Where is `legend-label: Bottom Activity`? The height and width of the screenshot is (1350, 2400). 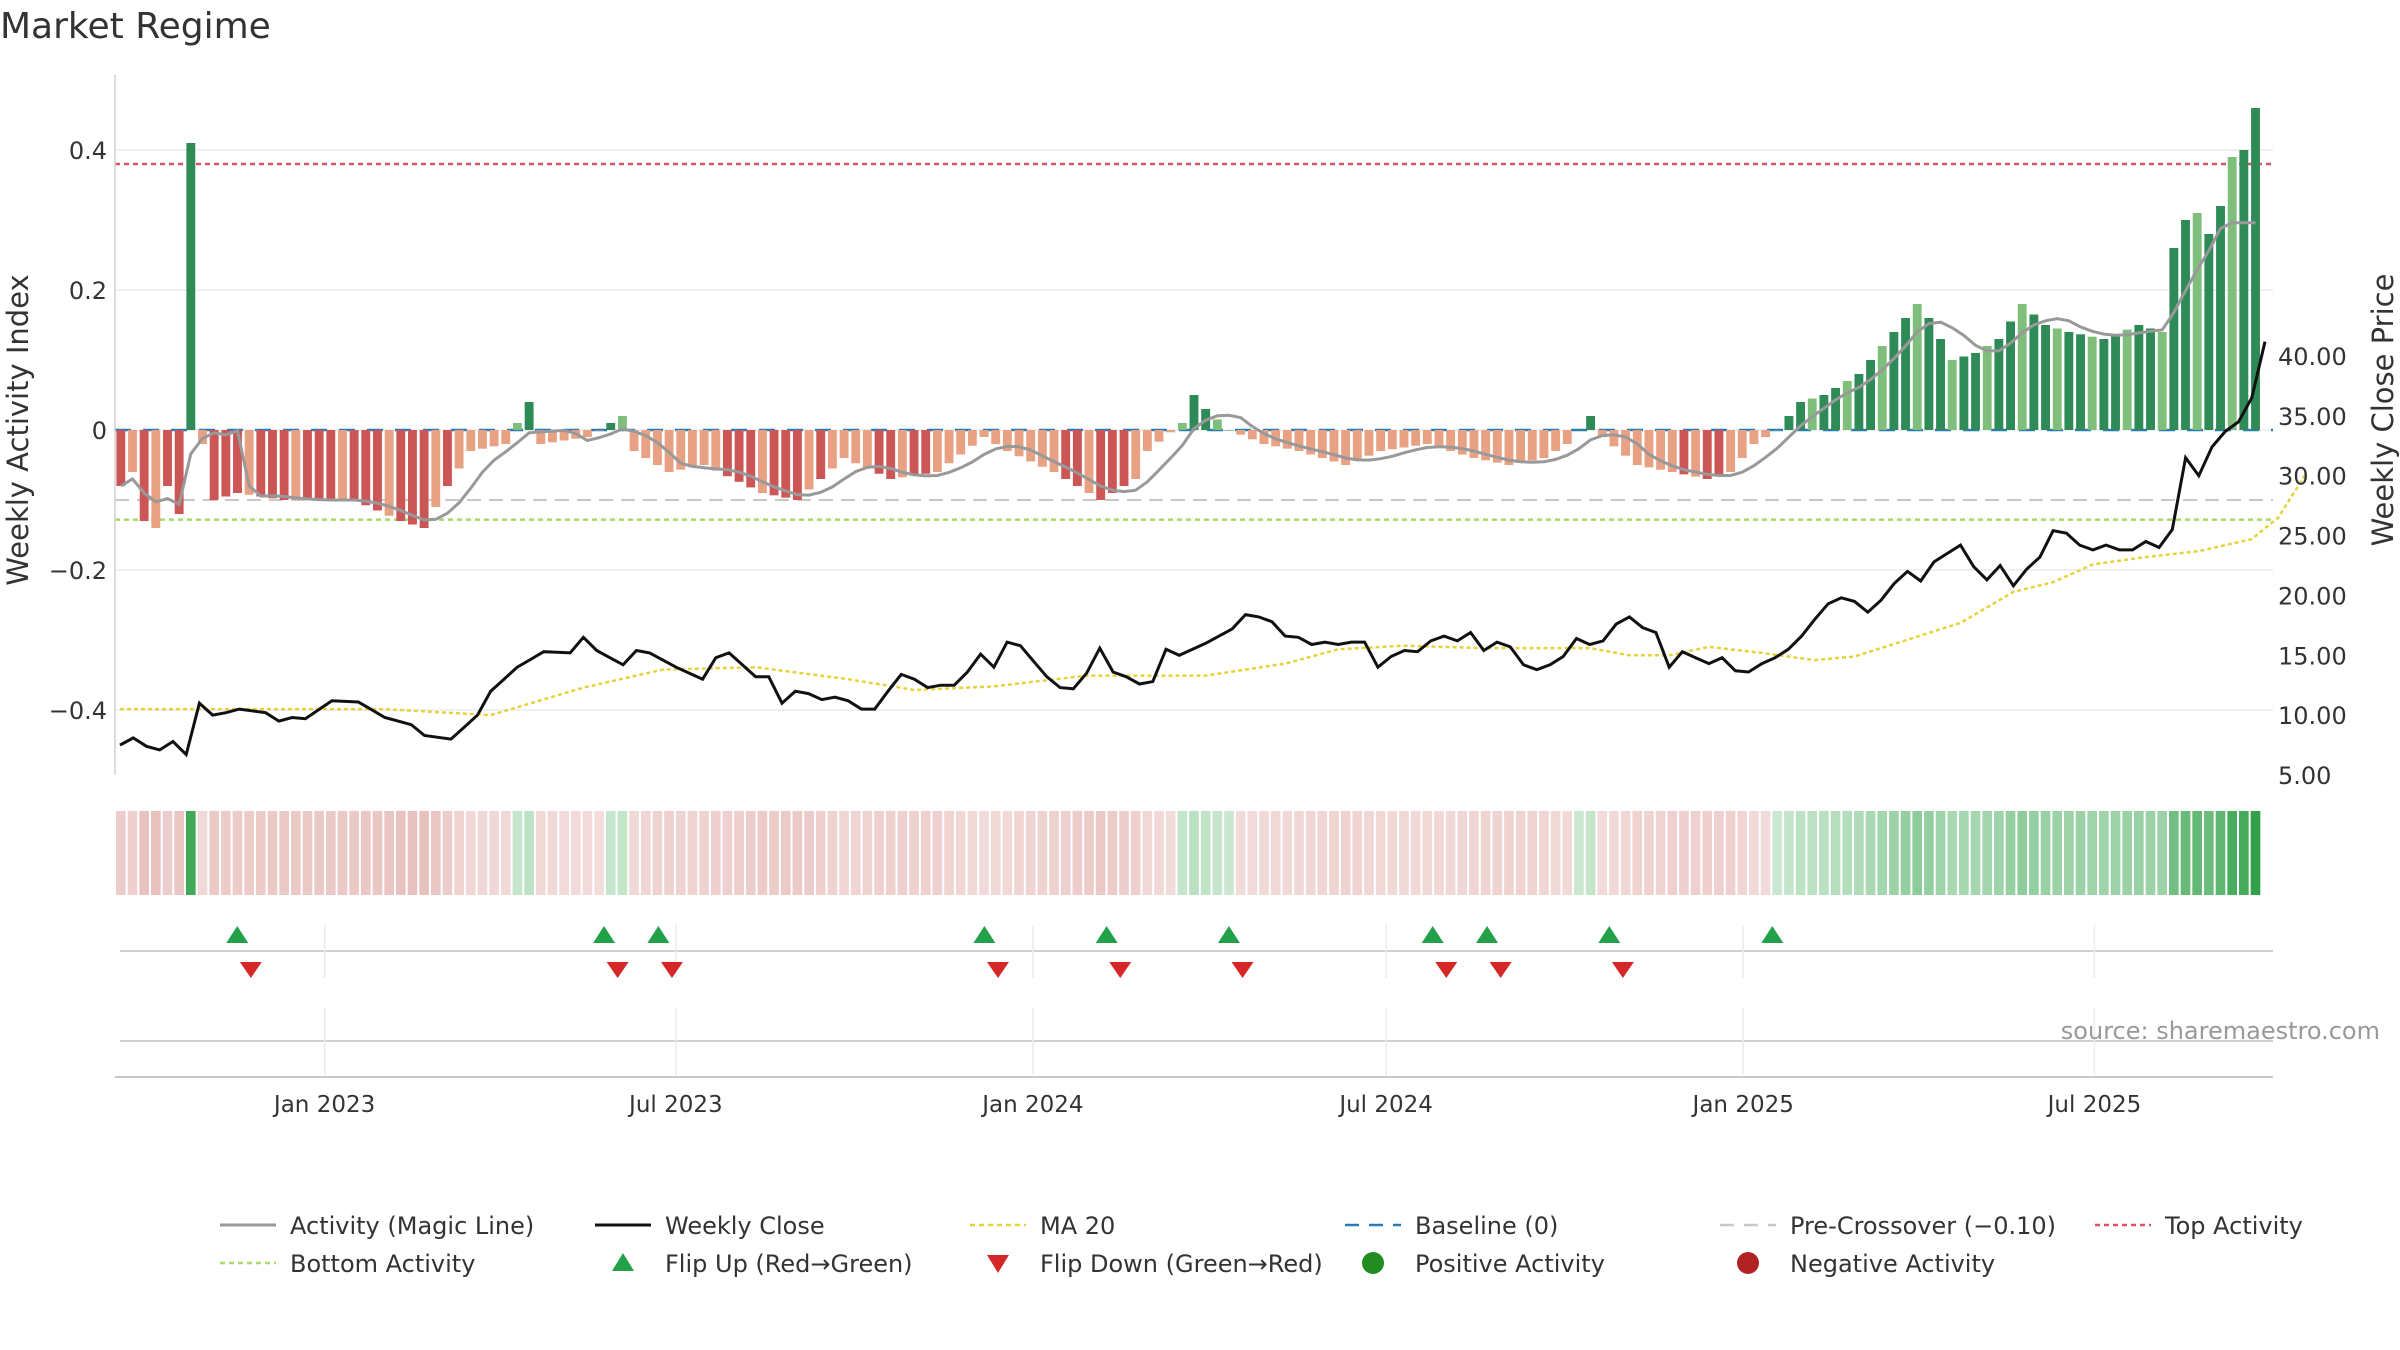 legend-label: Bottom Activity is located at coordinates (382, 1264).